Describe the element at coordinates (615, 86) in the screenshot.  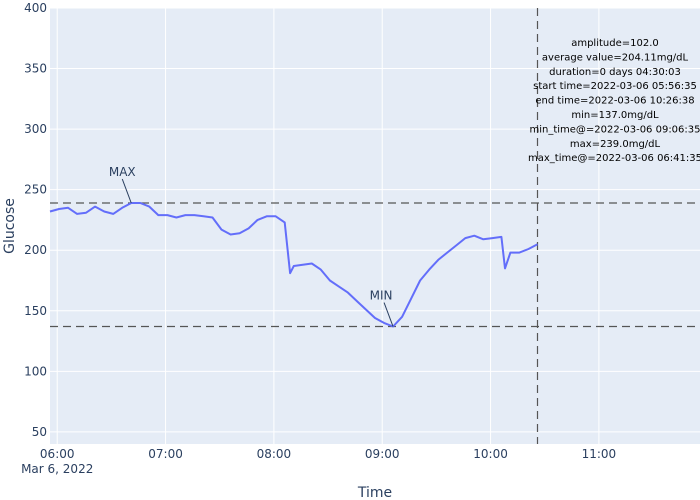
I see `annotation-line: start time=2022-03-06 05:56:35` at that location.